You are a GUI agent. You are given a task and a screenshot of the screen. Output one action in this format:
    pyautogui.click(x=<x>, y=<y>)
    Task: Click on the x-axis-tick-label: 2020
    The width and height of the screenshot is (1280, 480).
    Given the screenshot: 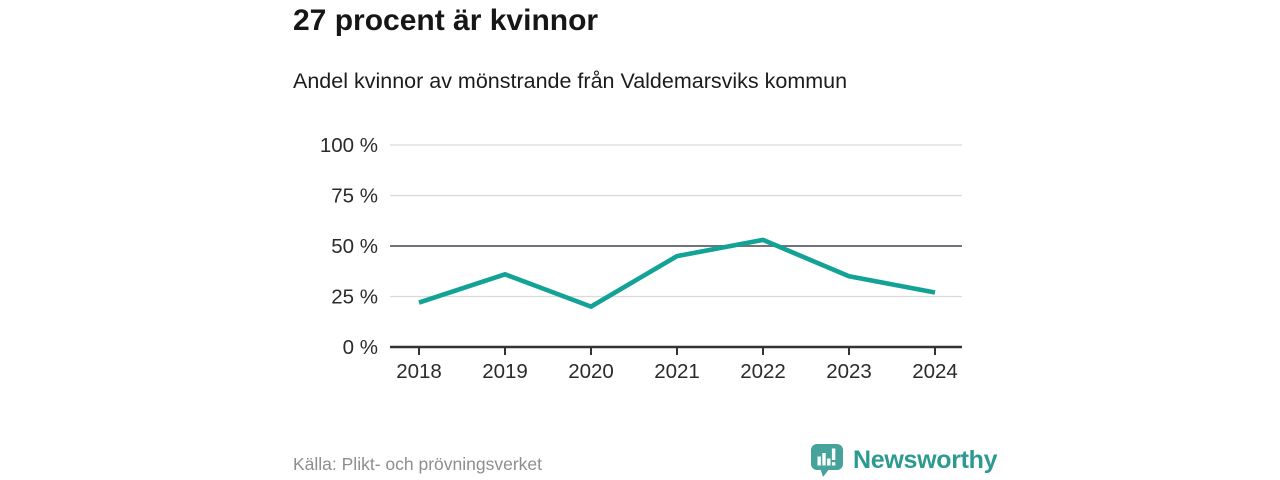 What is the action you would take?
    pyautogui.click(x=591, y=371)
    